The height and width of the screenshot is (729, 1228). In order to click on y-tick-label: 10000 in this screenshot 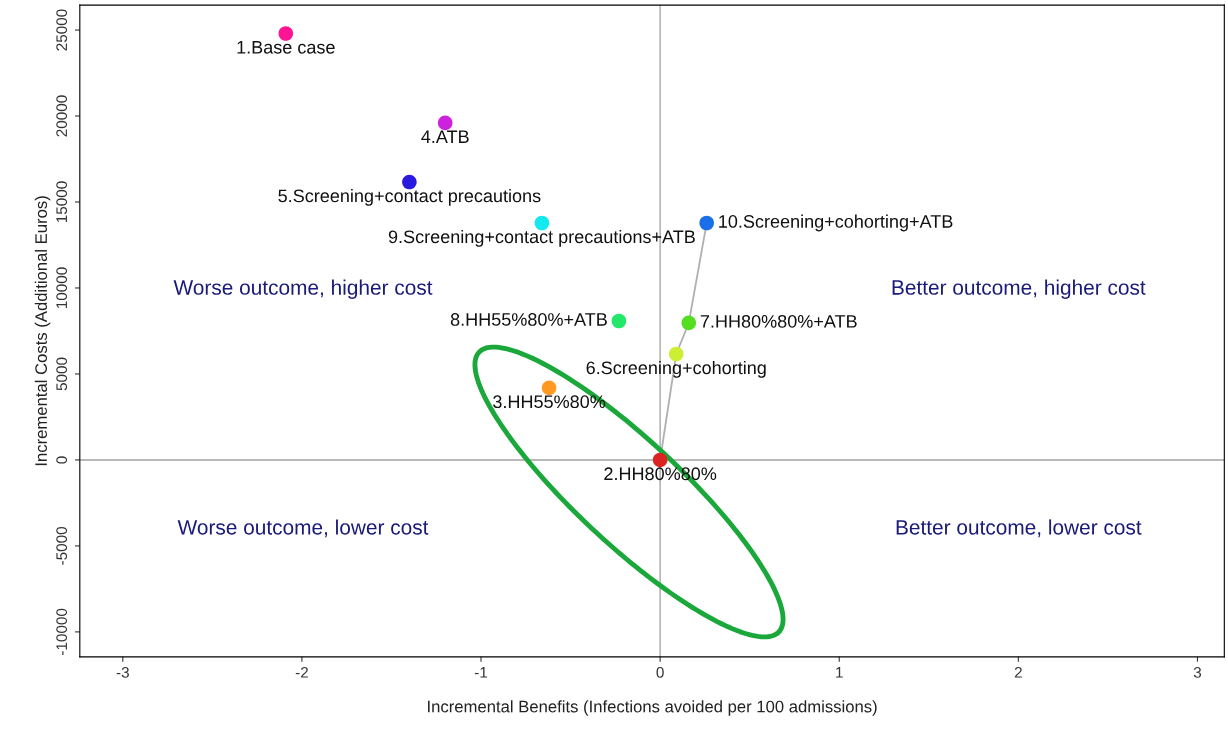, I will do `click(62, 288)`.